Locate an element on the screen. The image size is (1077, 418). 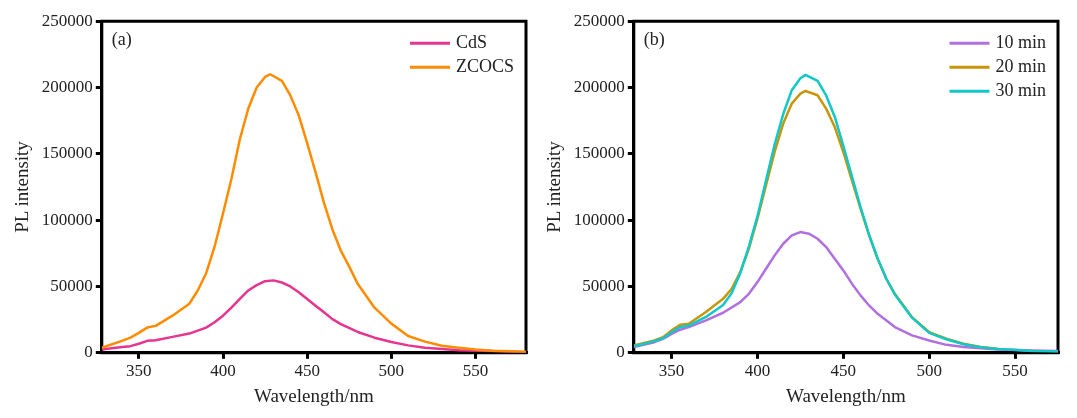
legend-label: CdS is located at coordinates (471, 41).